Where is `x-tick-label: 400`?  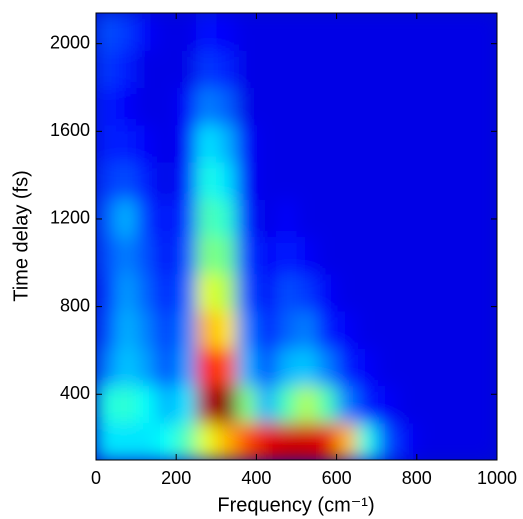 x-tick-label: 400 is located at coordinates (256, 478).